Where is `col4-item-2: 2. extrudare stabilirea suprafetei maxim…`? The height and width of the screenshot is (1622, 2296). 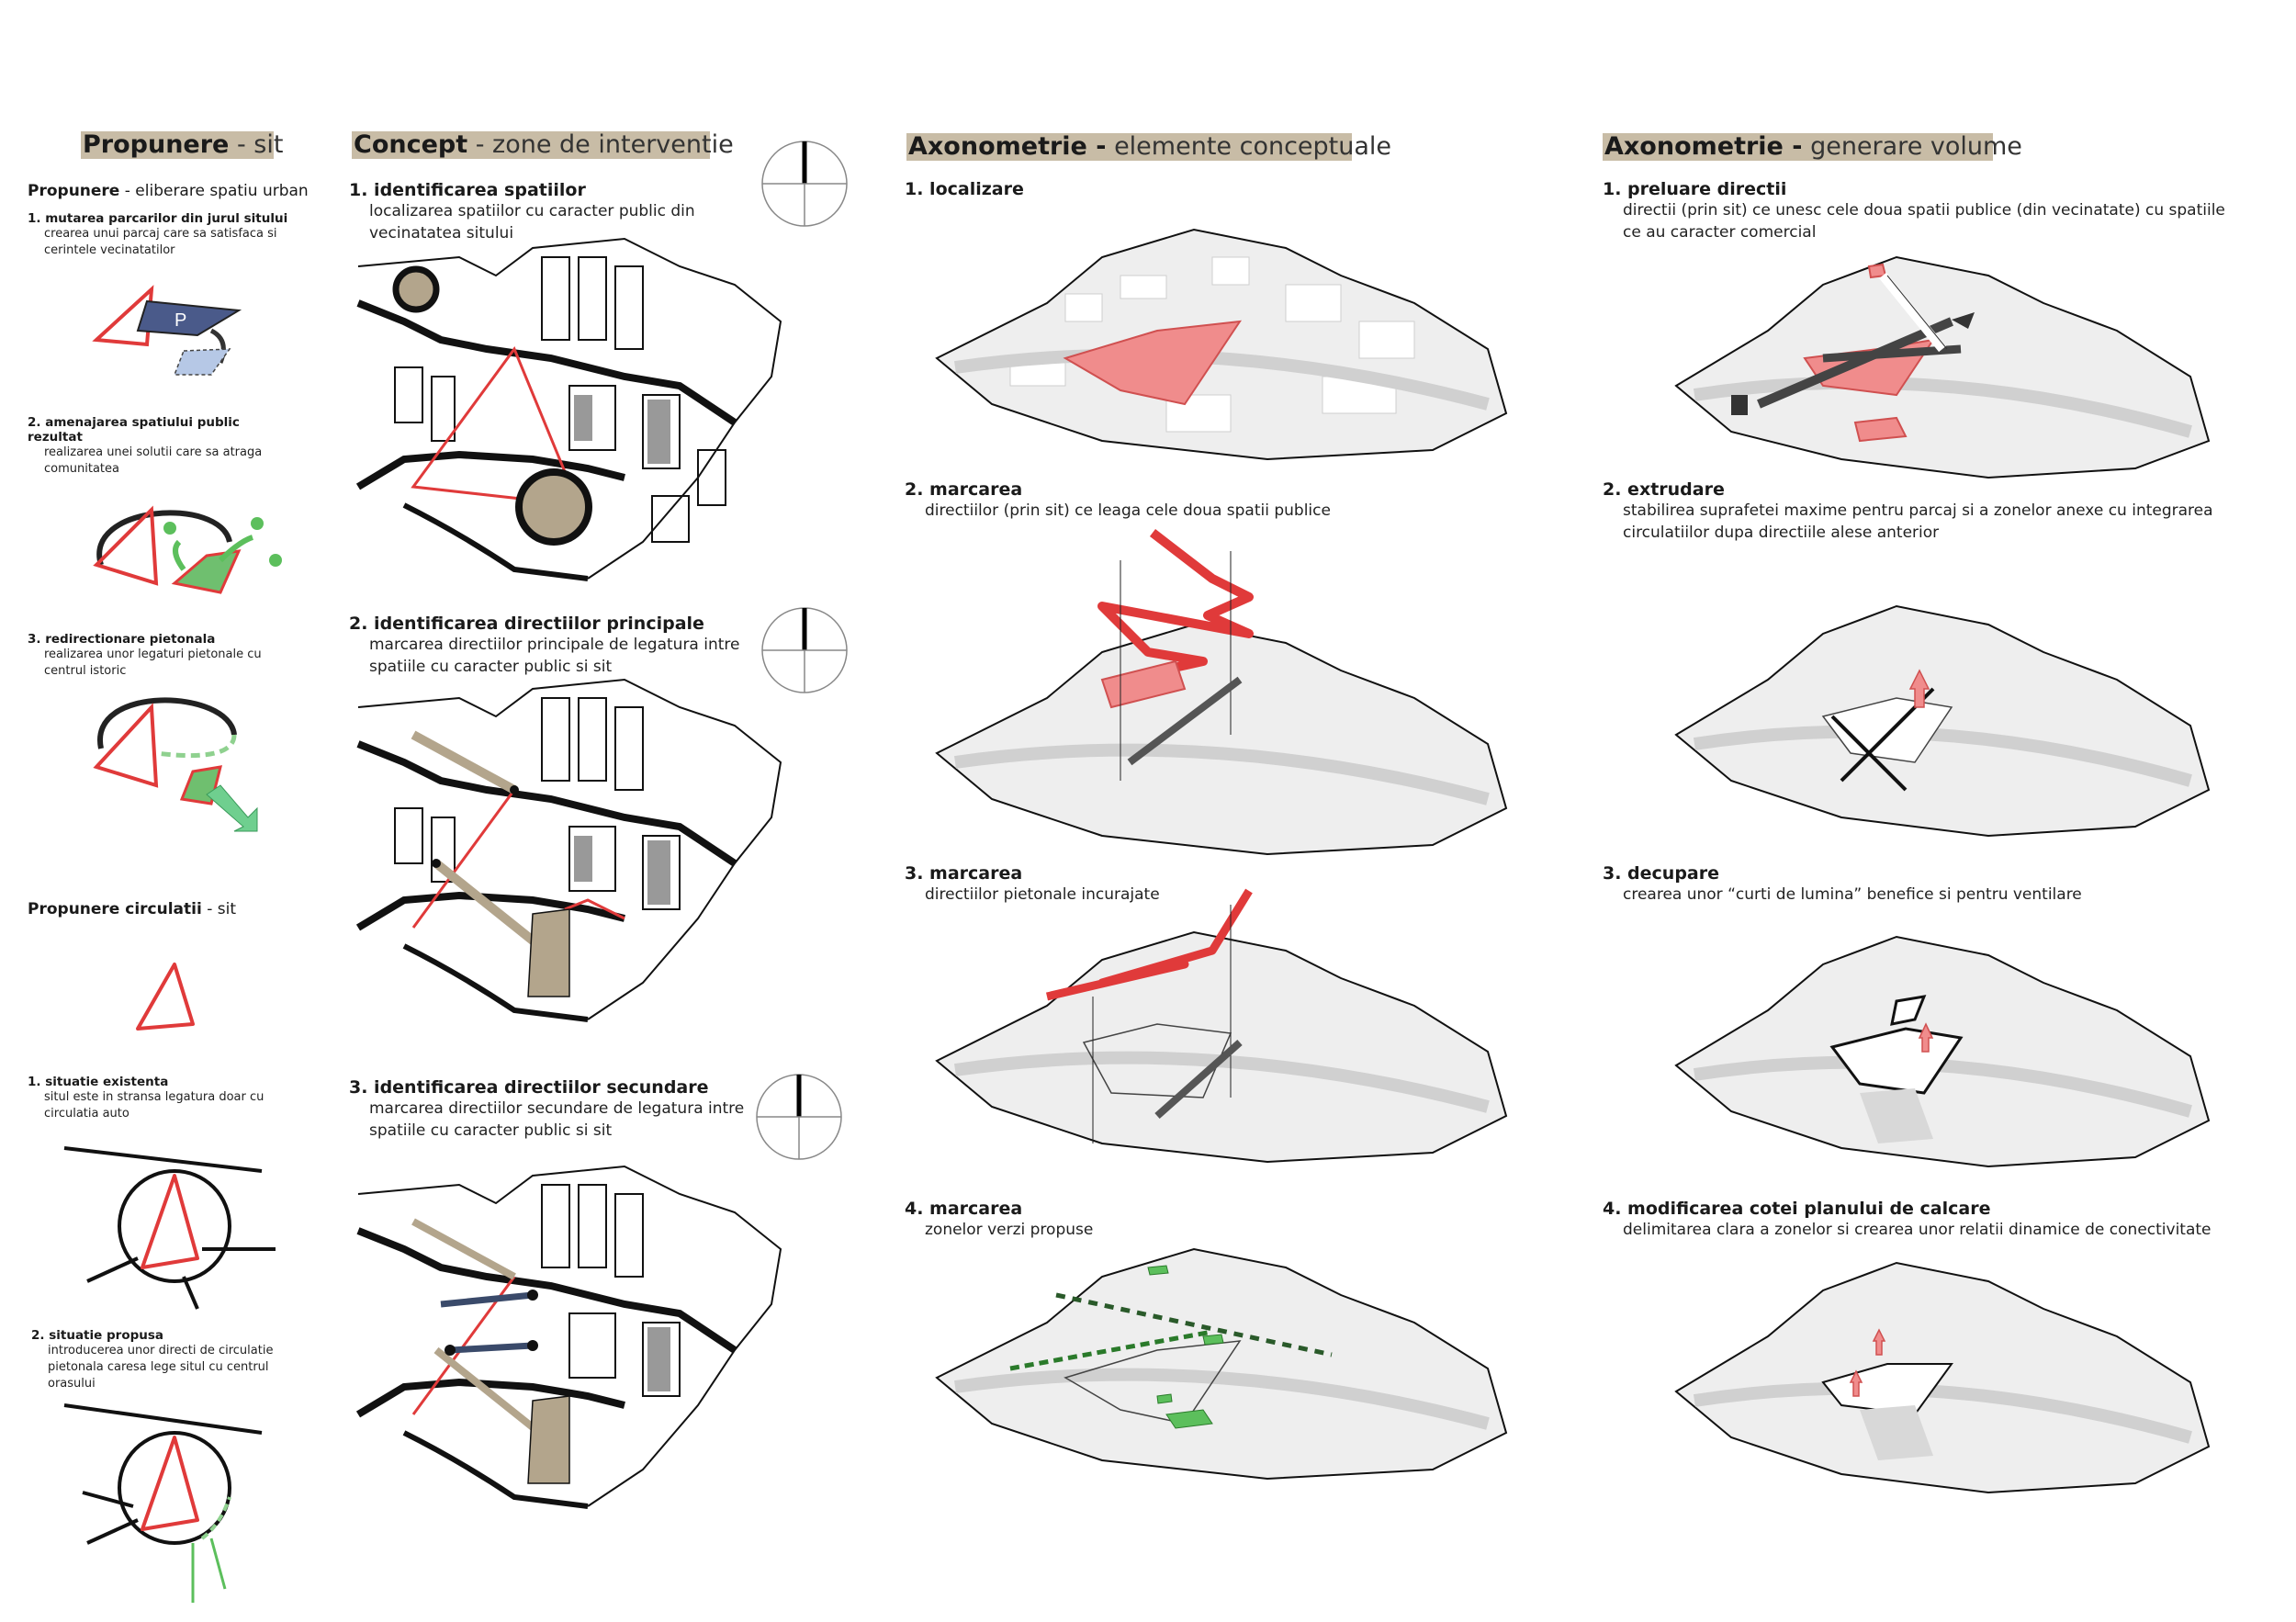
col4-item-2: 2. extrudare stabilirea suprafetei maxim… is located at coordinates (1924, 512).